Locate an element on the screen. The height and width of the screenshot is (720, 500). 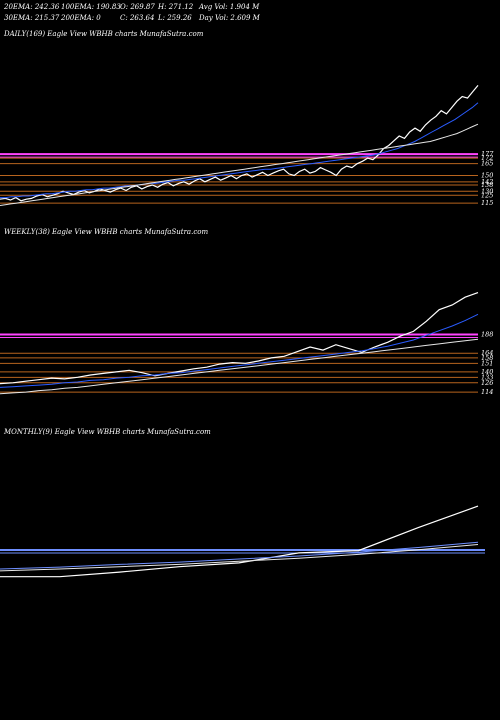
price-level-label: 130 is located at coordinates (487, 191).